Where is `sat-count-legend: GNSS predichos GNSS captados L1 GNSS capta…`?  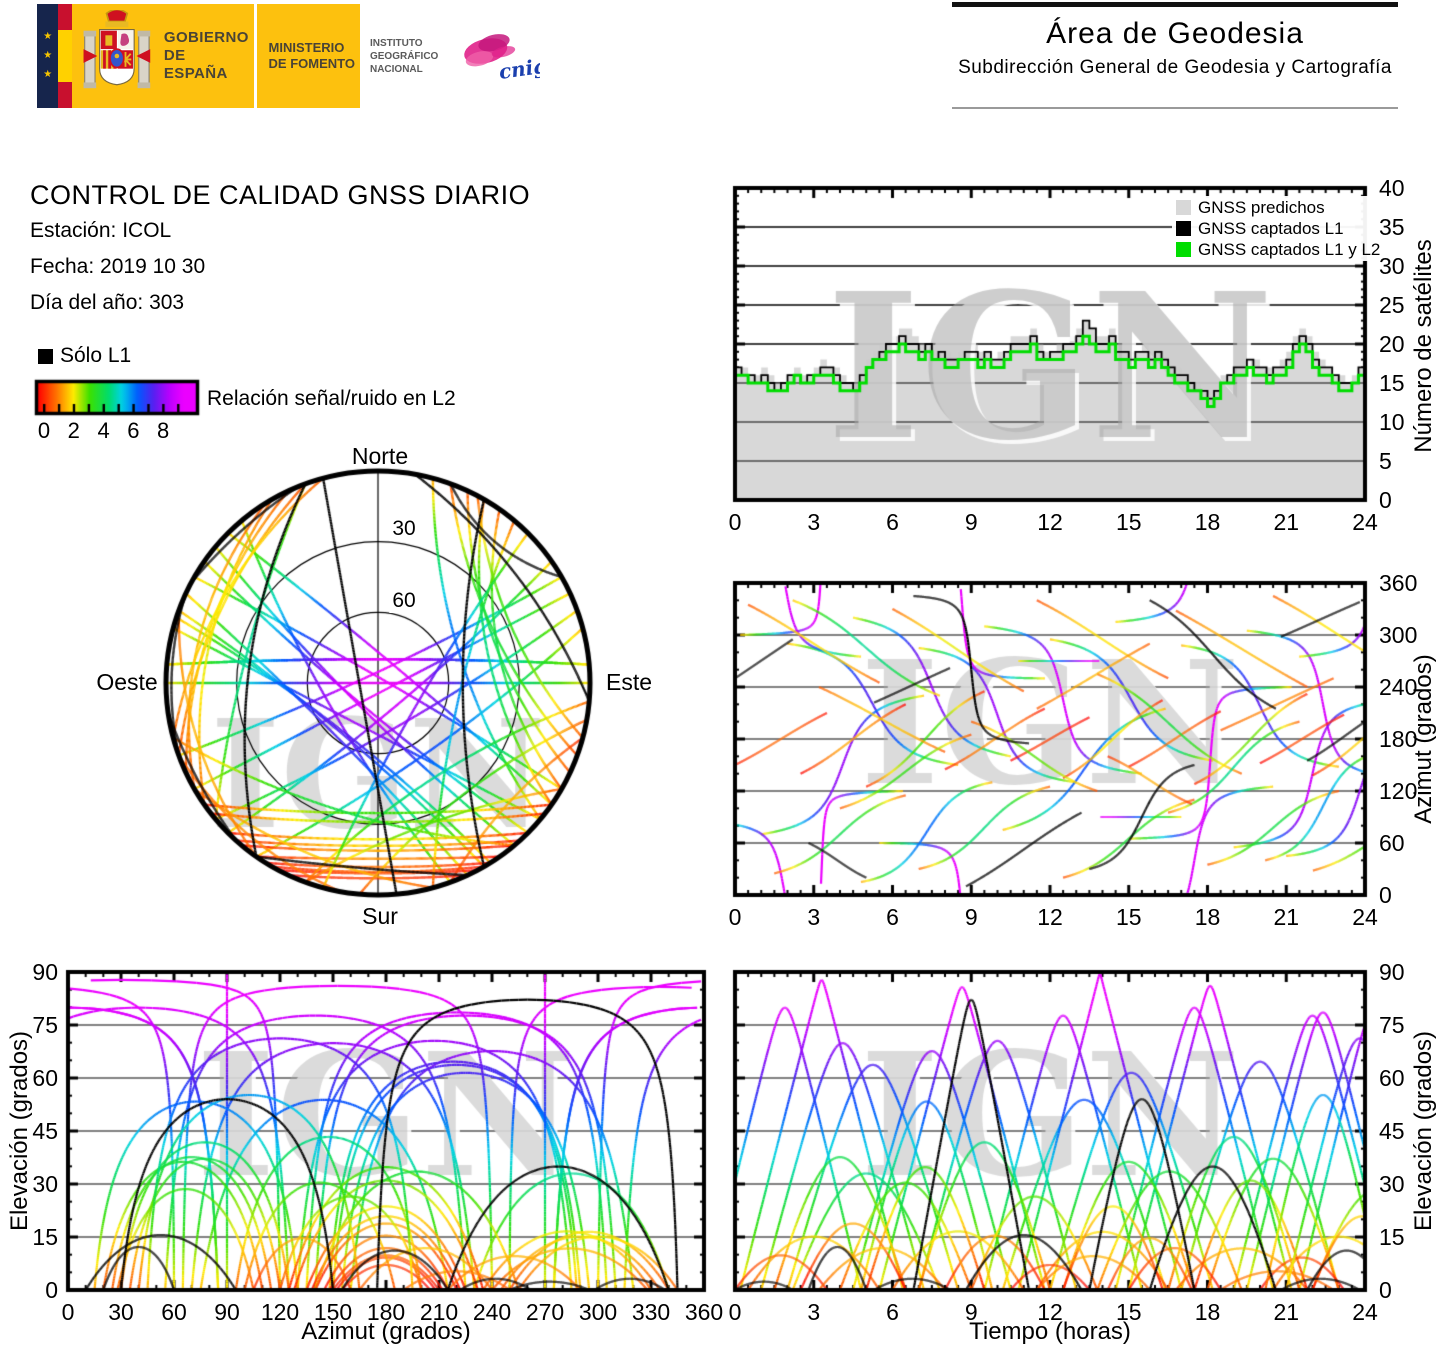
sat-count-legend: GNSS predichos GNSS captados L1 GNSS capta… is located at coordinates (1278, 228).